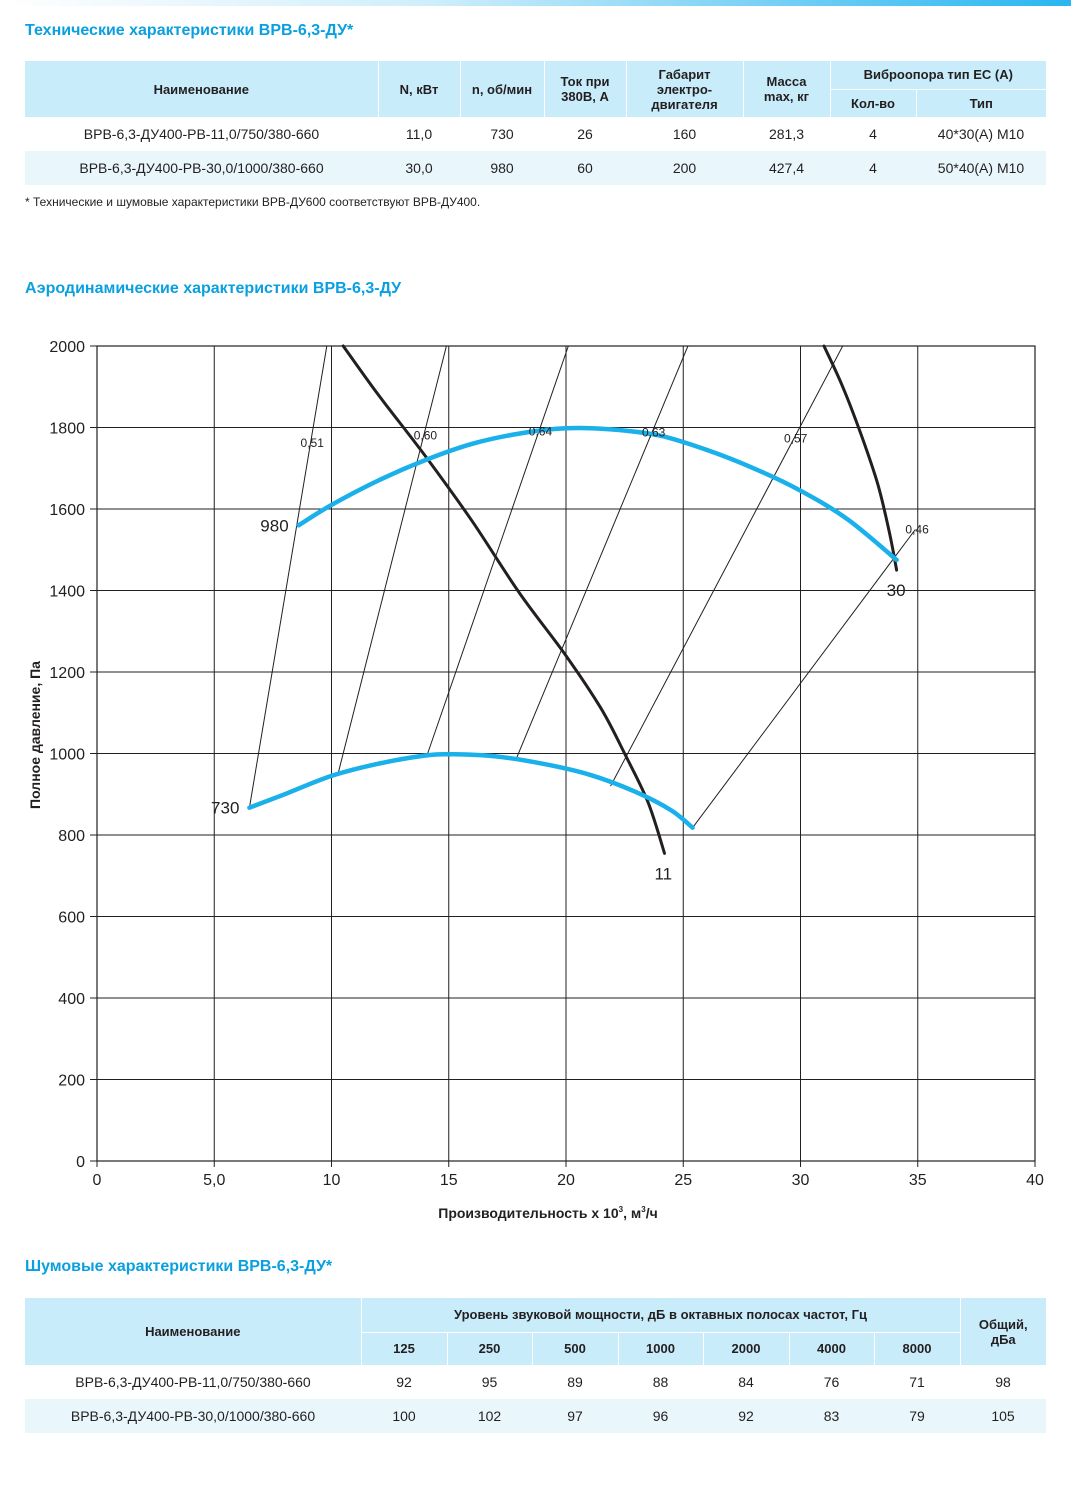 Image resolution: width=1071 pixels, height=1492 pixels. I want to click on power-curve-label: 11, so click(663, 873).